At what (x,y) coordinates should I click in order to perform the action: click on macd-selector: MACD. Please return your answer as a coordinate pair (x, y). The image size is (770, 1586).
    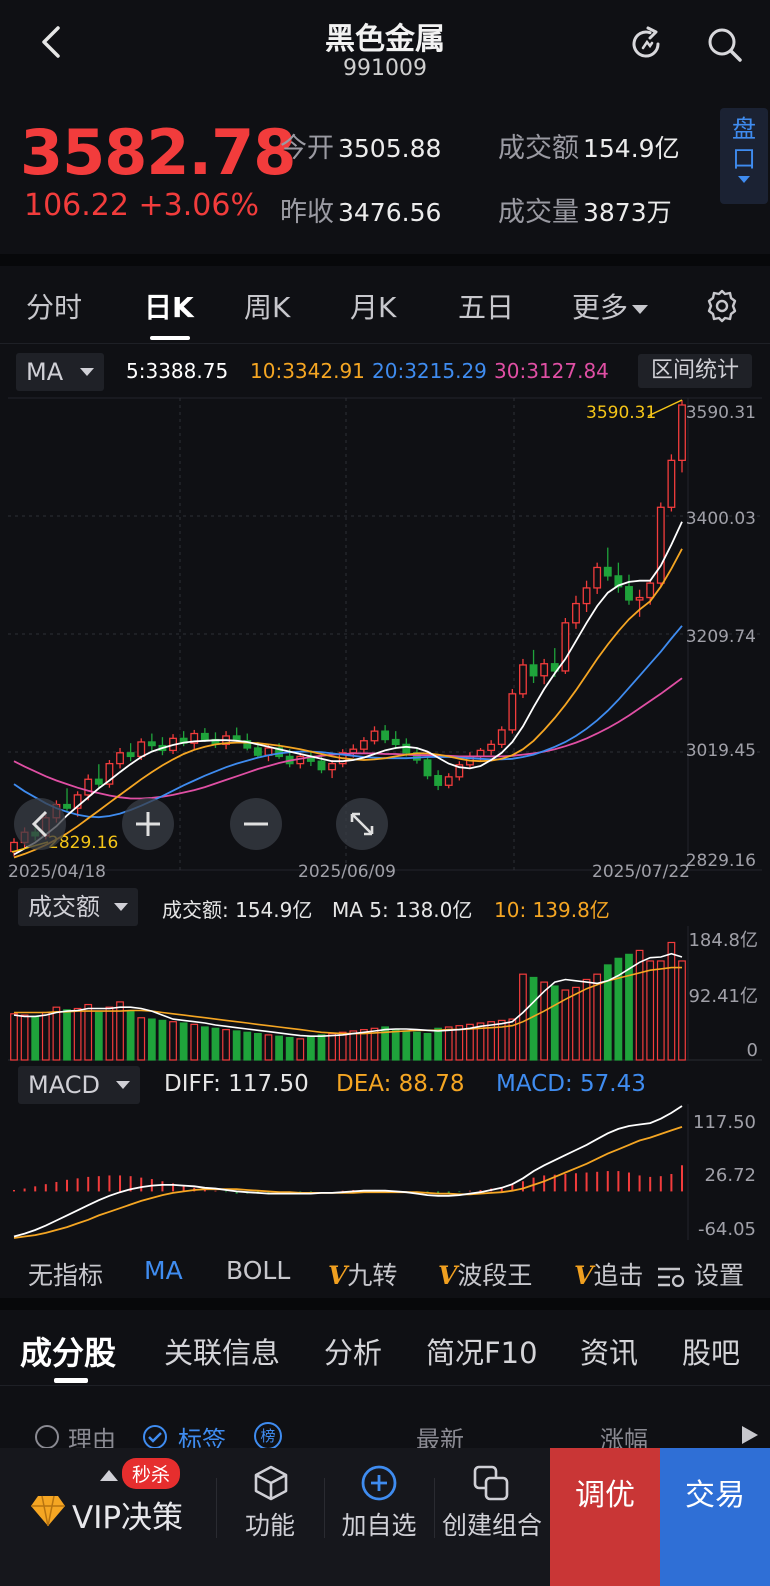
    Looking at the image, I should click on (79, 1085).